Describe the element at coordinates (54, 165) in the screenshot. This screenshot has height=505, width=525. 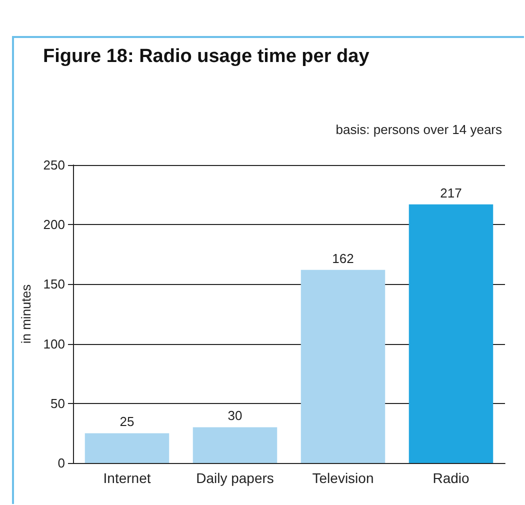
I see `y-tick-label: 250` at that location.